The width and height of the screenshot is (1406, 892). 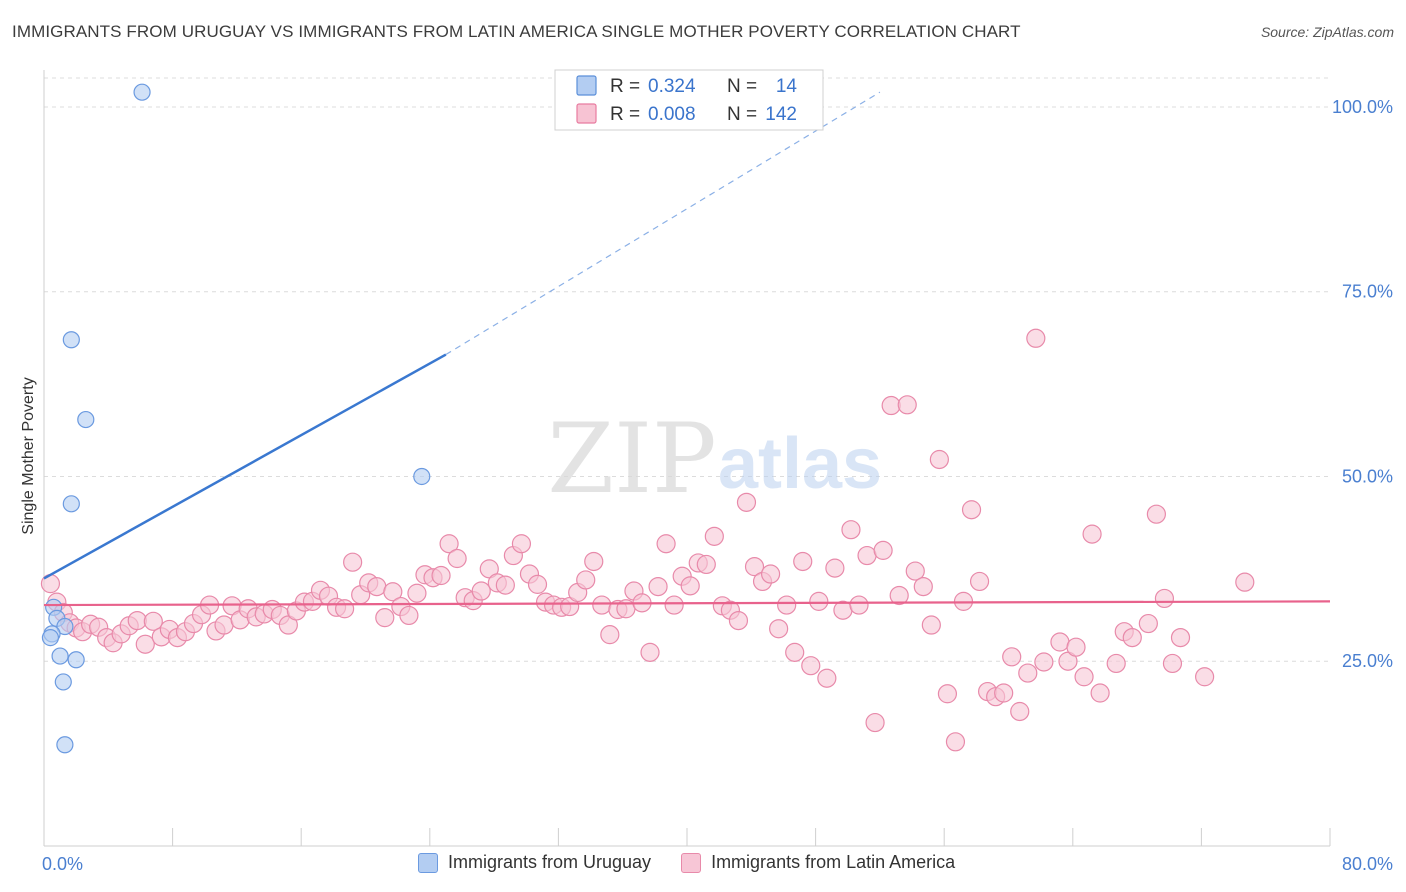 I want to click on source-label: Source: ZipAtlas.com, so click(x=1327, y=32).